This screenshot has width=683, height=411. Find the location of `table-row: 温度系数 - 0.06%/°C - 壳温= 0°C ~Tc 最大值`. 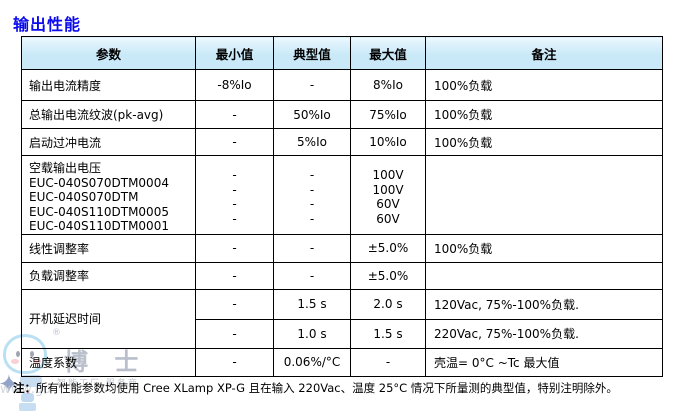

table-row: 温度系数 - 0.06%/°C - 壳温= 0°C ~Tc 最大值 is located at coordinates (342, 362).